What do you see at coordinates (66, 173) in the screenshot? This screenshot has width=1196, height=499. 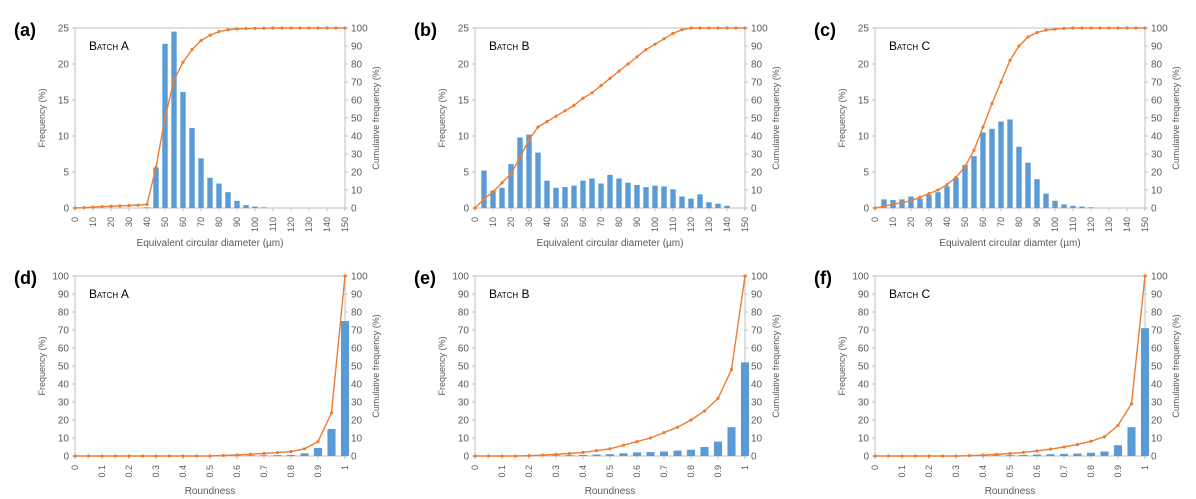 I see `y-tick-label: 5` at bounding box center [66, 173].